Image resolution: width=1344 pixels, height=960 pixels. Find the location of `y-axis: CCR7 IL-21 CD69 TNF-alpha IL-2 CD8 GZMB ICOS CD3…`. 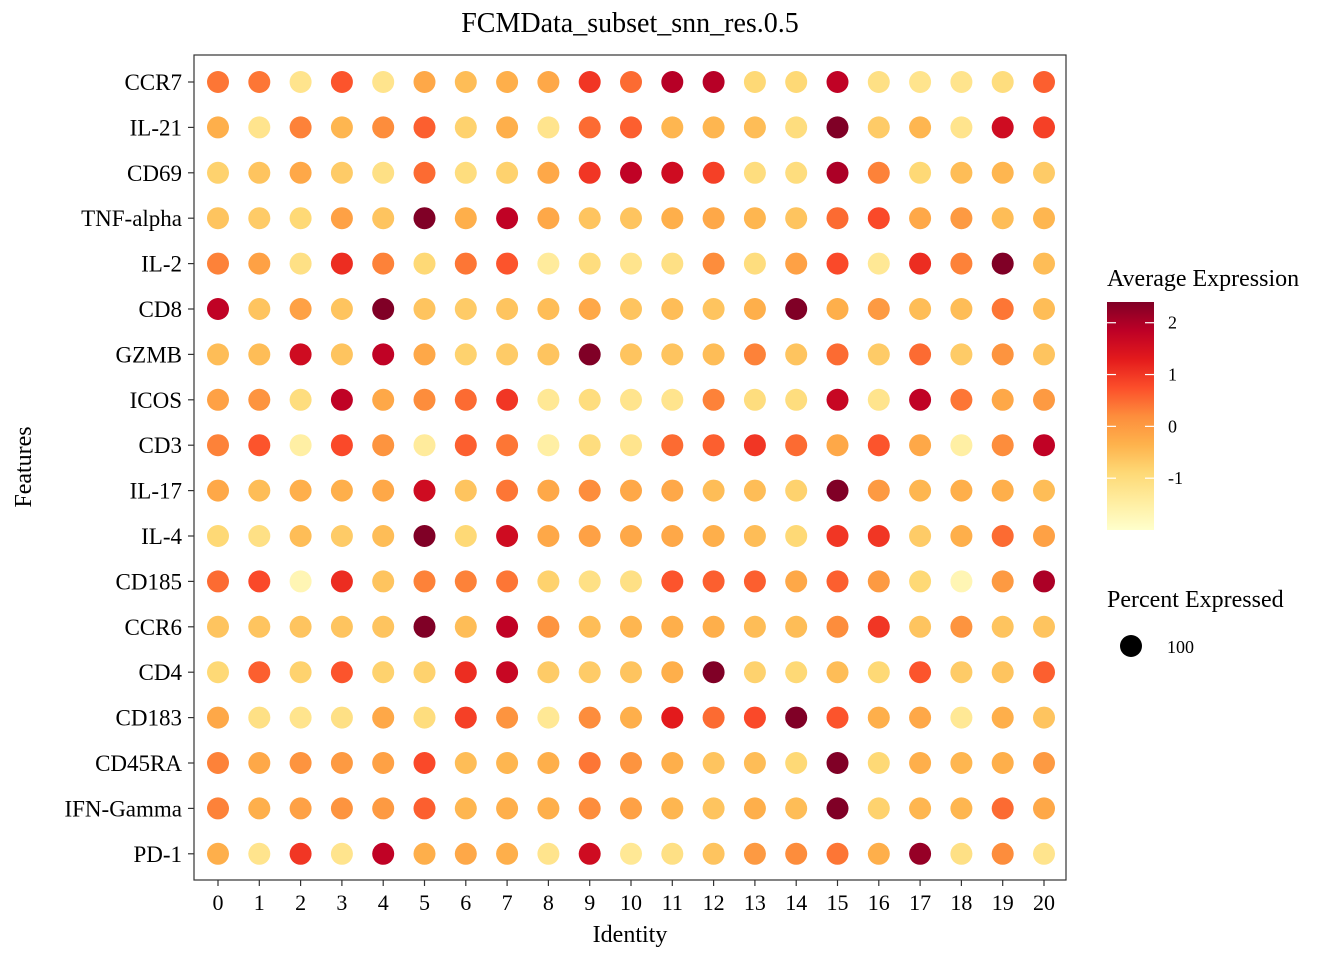

y-axis: CCR7 IL-21 CD69 TNF-alpha IL-2 CD8 GZMB ICOS CD3… is located at coordinates (129, 468).